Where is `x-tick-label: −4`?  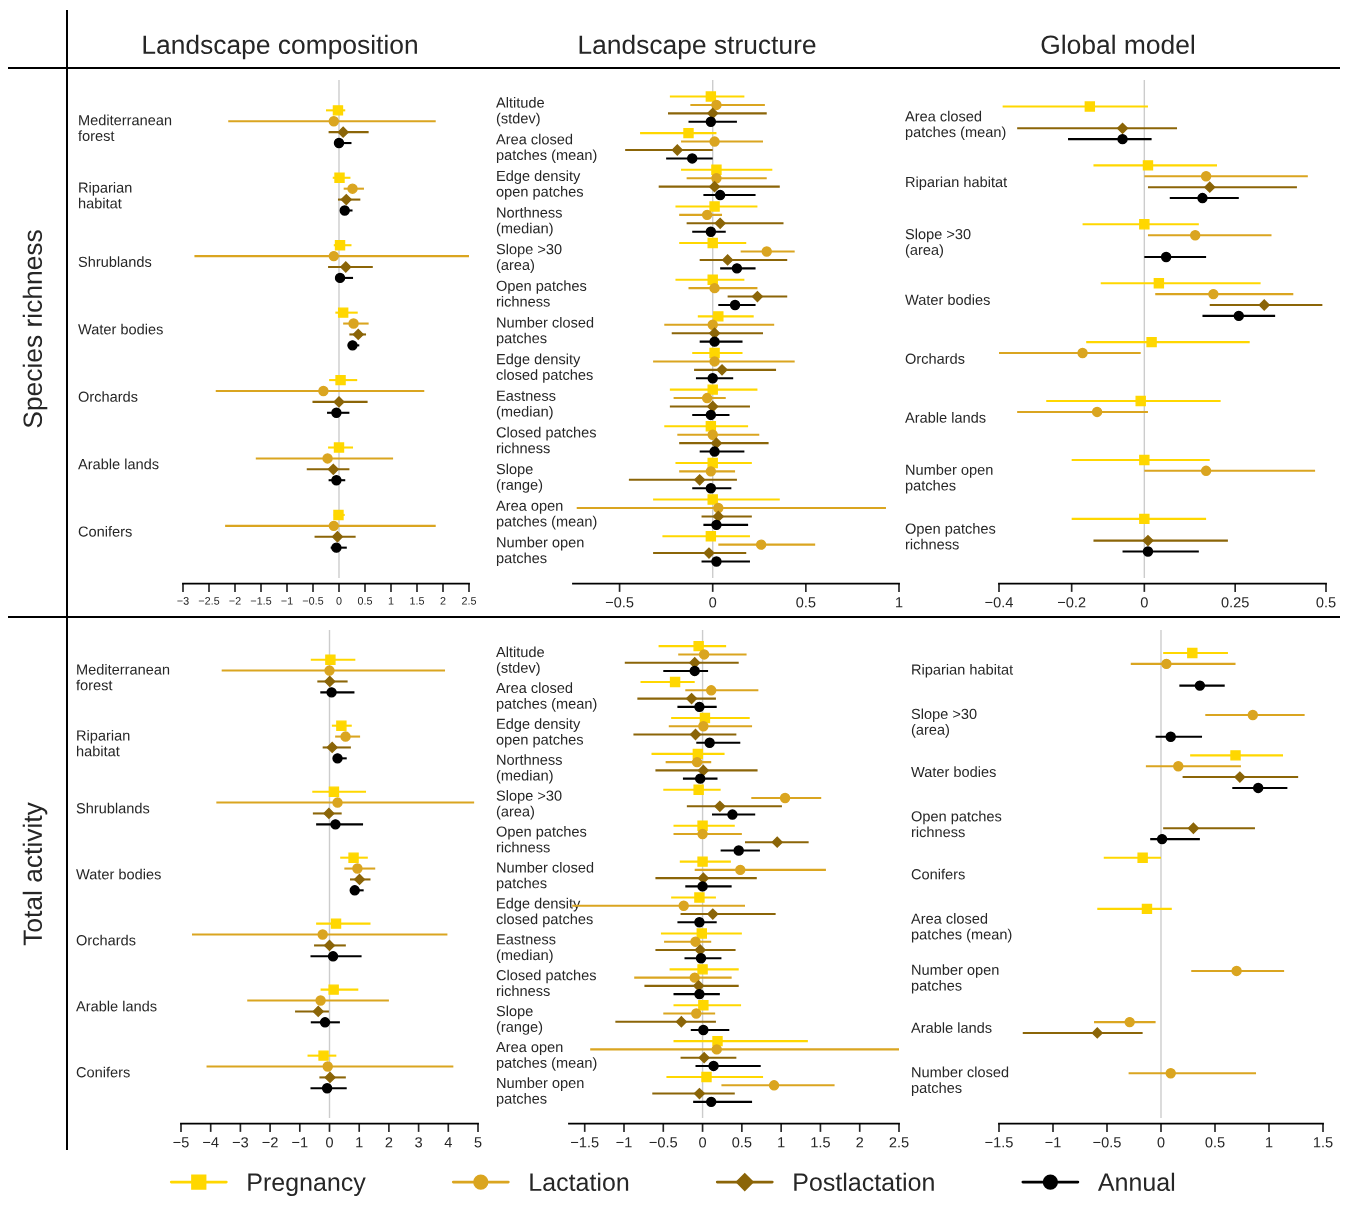 x-tick-label: −4 is located at coordinates (211, 1142).